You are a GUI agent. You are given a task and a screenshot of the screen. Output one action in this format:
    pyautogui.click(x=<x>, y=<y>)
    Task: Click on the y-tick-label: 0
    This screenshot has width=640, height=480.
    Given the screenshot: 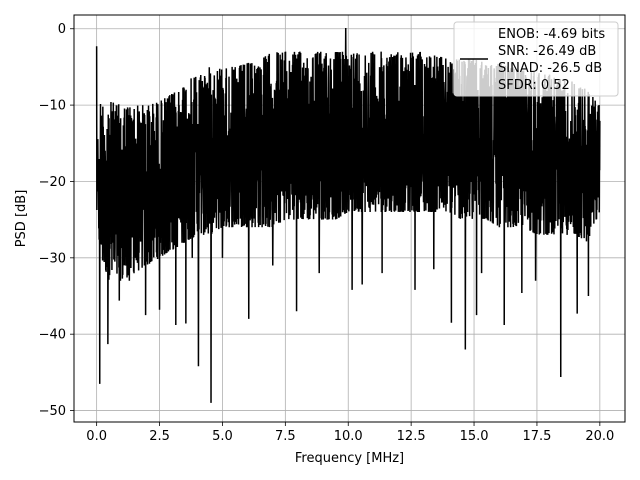 What is the action you would take?
    pyautogui.click(x=62, y=29)
    